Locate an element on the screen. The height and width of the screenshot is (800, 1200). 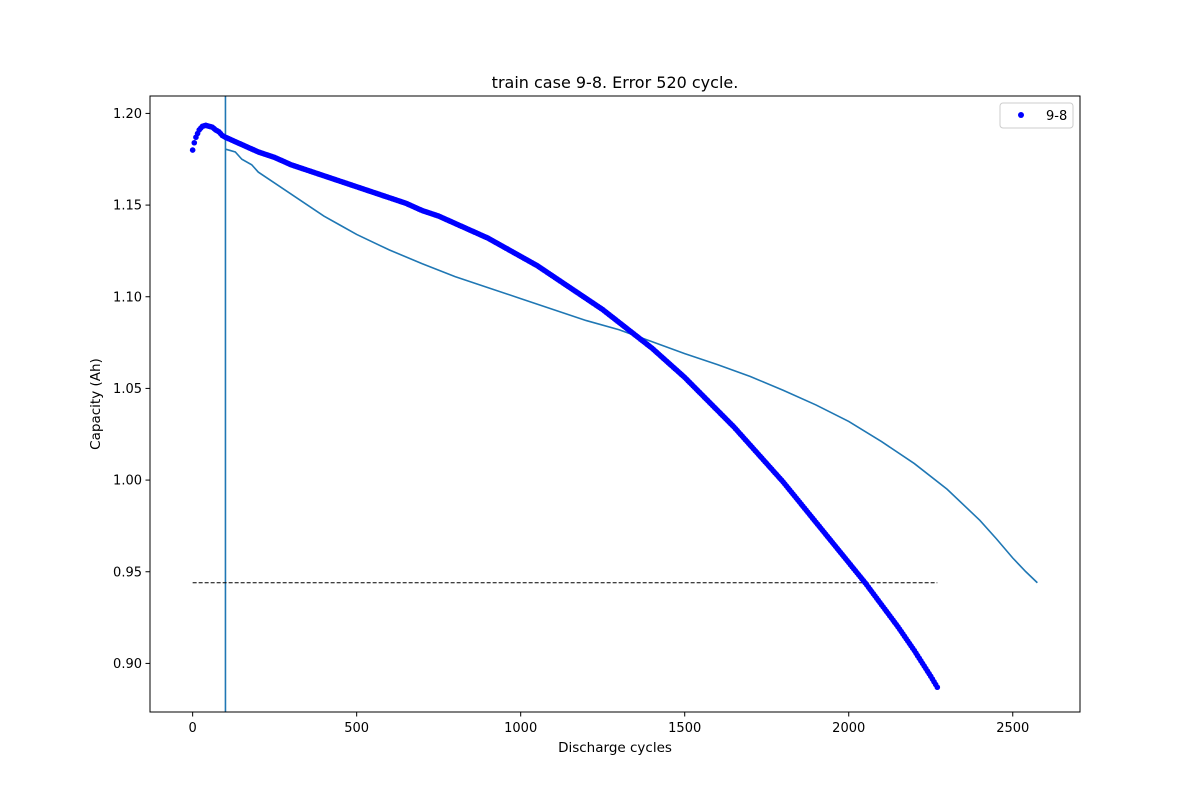
y-axis-label: Capacity (Ah) is located at coordinates (96, 404).